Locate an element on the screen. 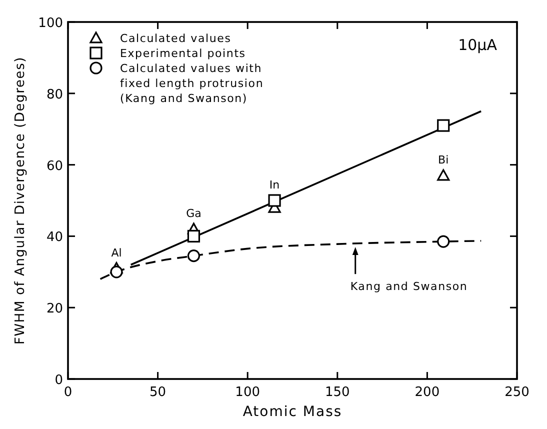  annotation: Kang and Swanson is located at coordinates (409, 287).